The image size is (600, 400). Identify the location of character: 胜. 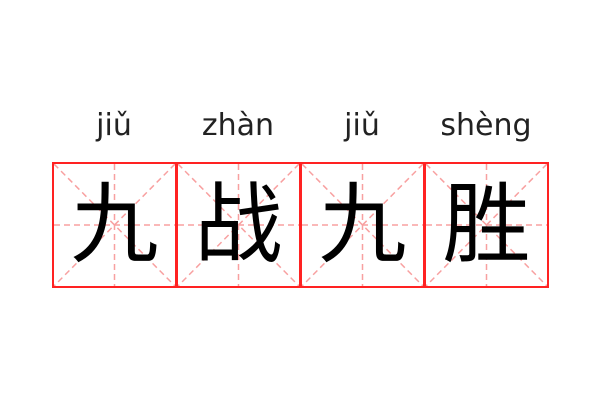
(486, 224).